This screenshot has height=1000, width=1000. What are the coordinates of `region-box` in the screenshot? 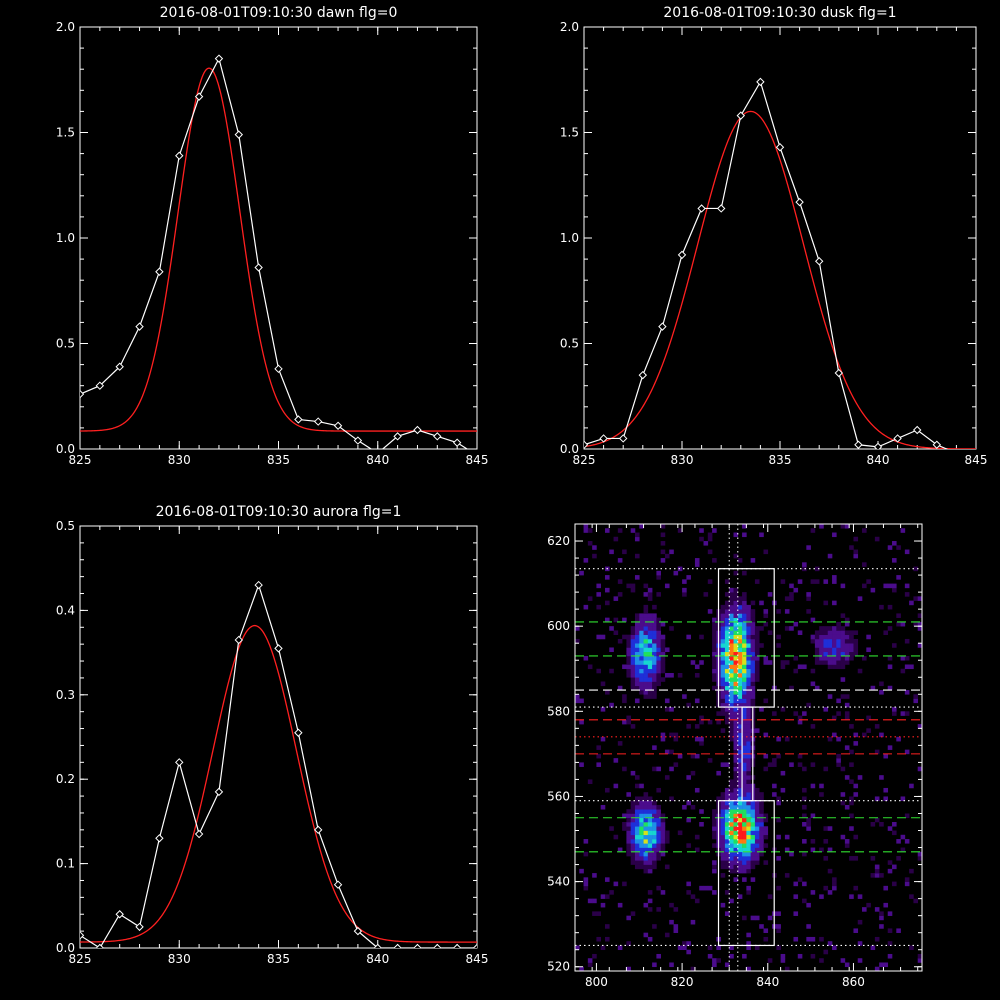 It's located at (746, 873).